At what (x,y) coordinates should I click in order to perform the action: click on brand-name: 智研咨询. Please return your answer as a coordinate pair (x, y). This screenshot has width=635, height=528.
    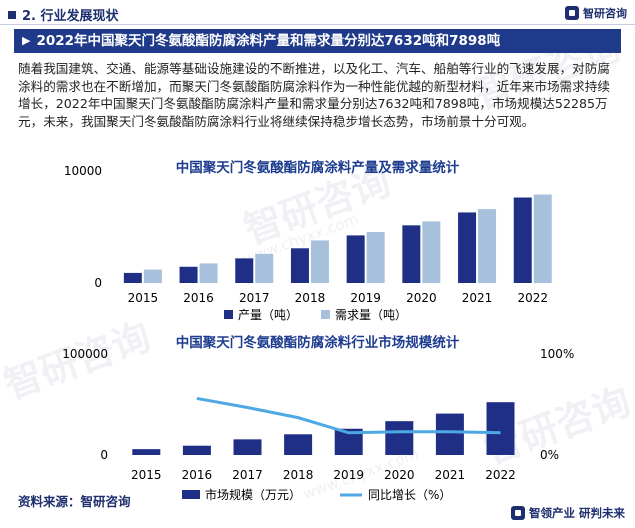
    Looking at the image, I should click on (605, 13).